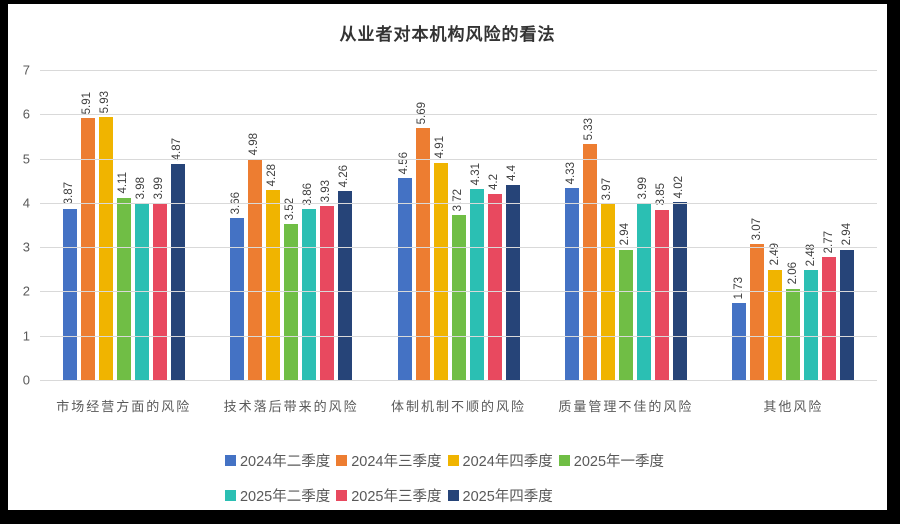  I want to click on legend-item: 2024年二季度, so click(277, 460).